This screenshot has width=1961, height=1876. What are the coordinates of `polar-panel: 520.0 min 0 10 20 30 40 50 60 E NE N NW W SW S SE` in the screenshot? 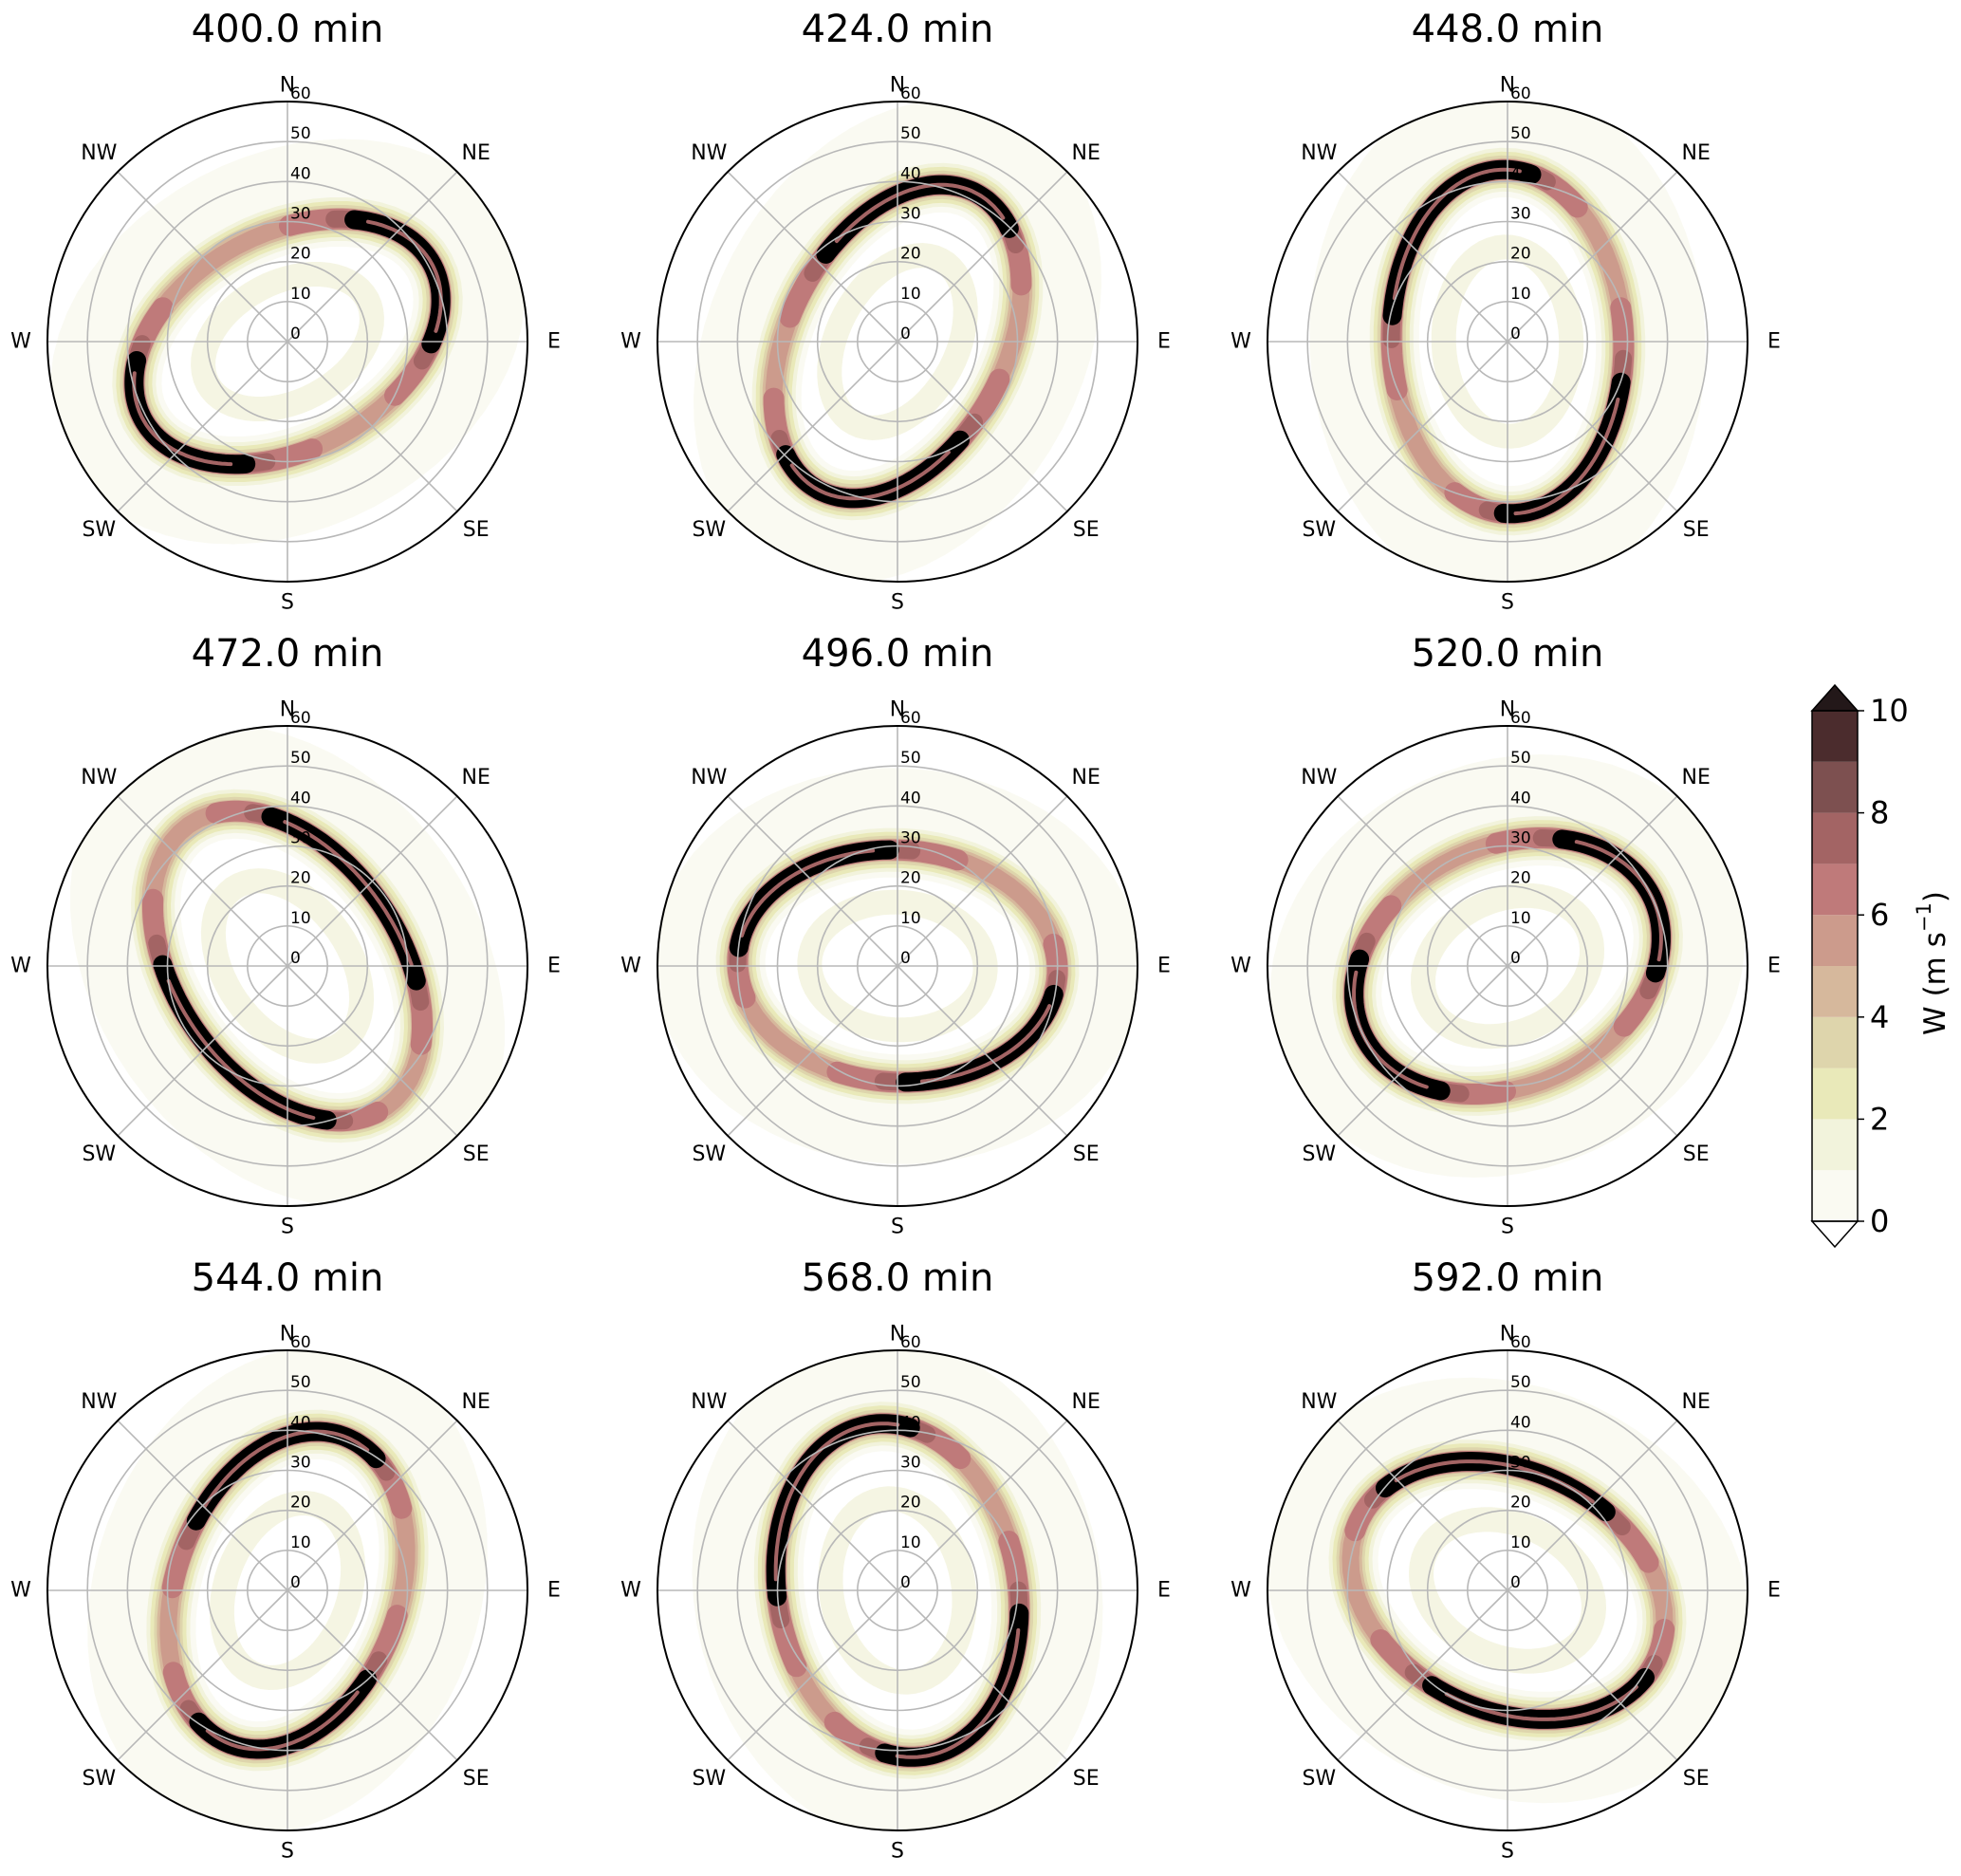 It's located at (1505, 935).